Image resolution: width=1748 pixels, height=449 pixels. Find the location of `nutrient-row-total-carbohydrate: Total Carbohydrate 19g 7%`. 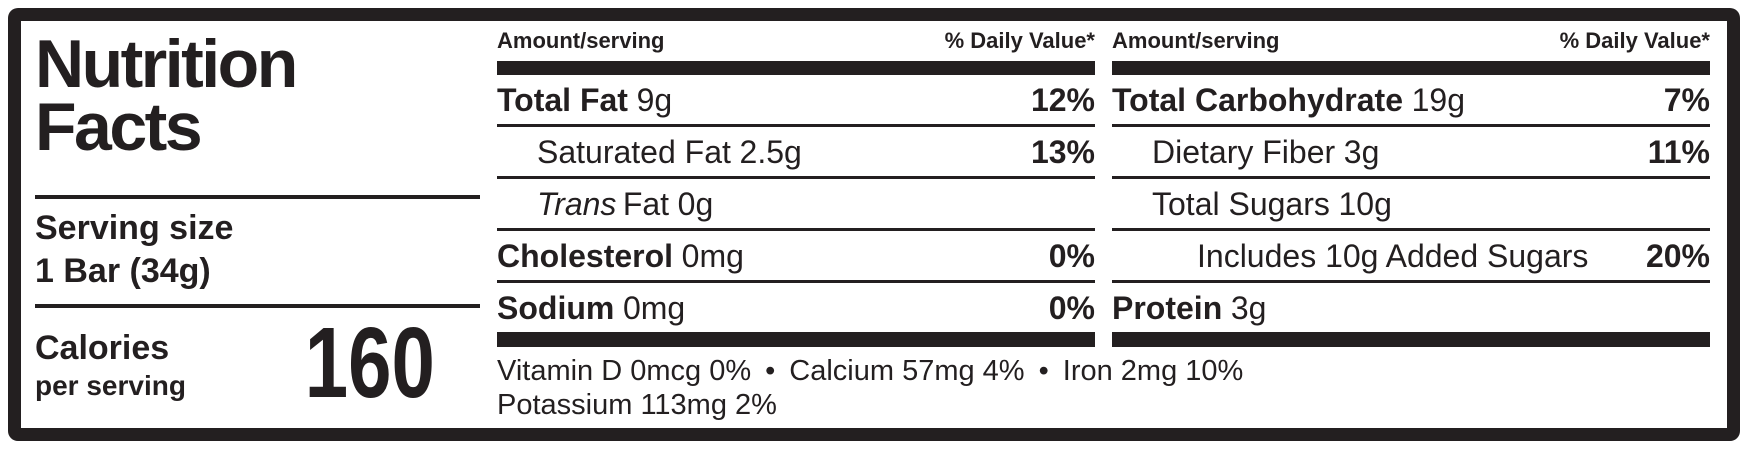

nutrient-row-total-carbohydrate: Total Carbohydrate 19g 7% is located at coordinates (1411, 101).